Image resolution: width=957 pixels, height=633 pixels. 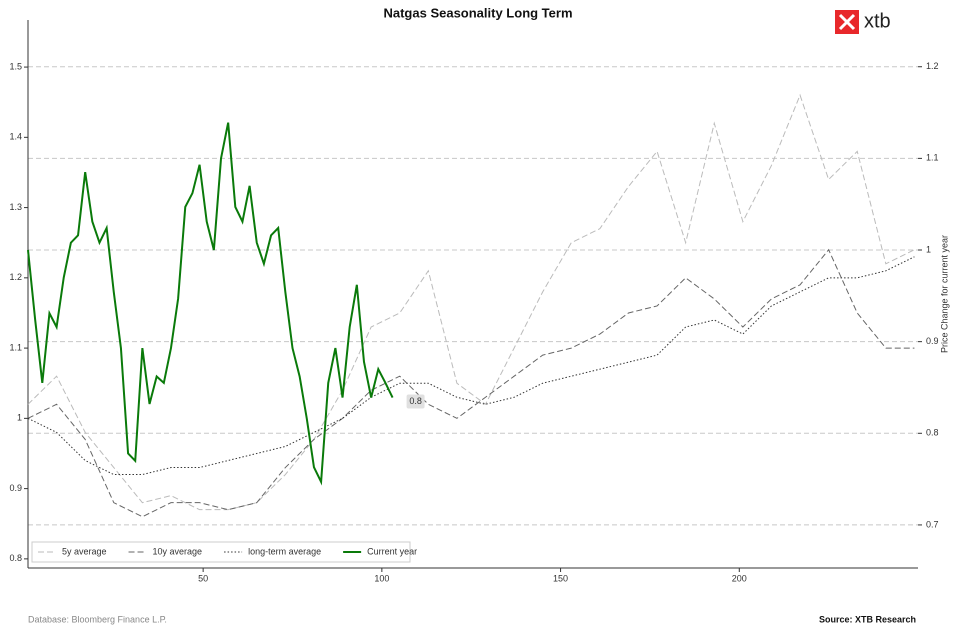 I want to click on y-tick-label: 1.5, so click(x=15, y=66).